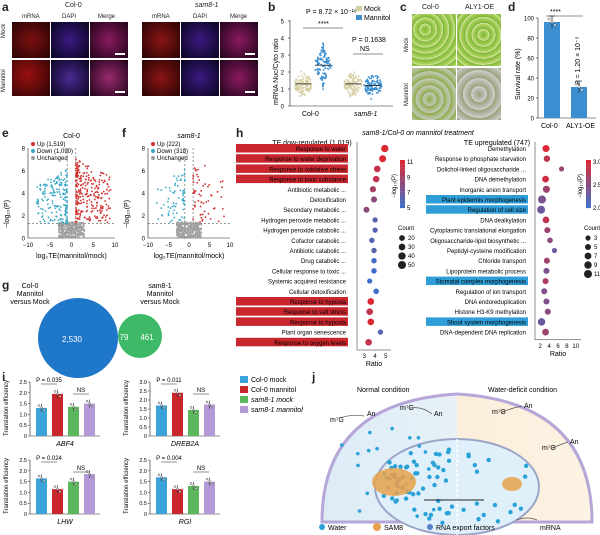  What do you see at coordinates (575, 347) in the screenshot?
I see `x-tick: 10` at bounding box center [575, 347].